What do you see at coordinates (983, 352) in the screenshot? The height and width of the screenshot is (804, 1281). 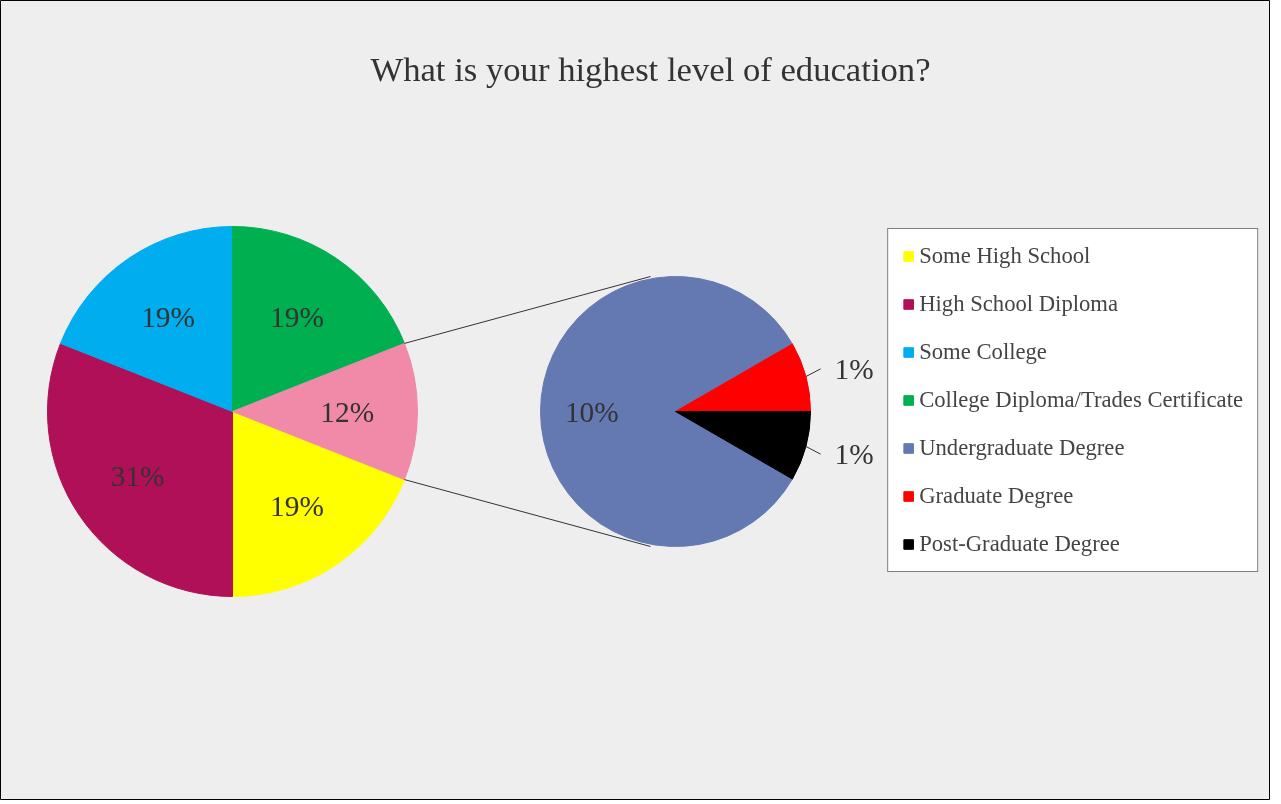 I see `legend-label: Some College` at bounding box center [983, 352].